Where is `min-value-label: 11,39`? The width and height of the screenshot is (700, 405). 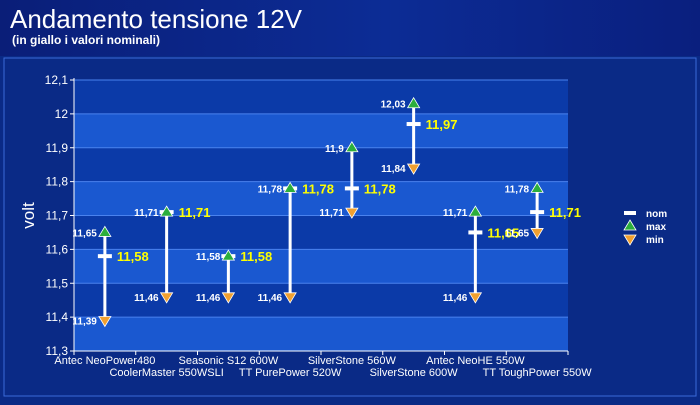 min-value-label: 11,39 is located at coordinates (84, 322).